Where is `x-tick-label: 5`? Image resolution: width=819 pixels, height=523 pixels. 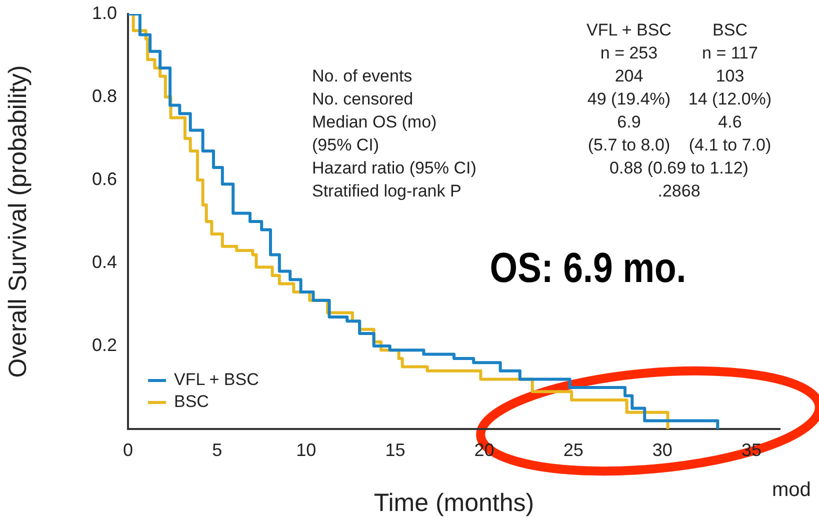 x-tick-label: 5 is located at coordinates (217, 450).